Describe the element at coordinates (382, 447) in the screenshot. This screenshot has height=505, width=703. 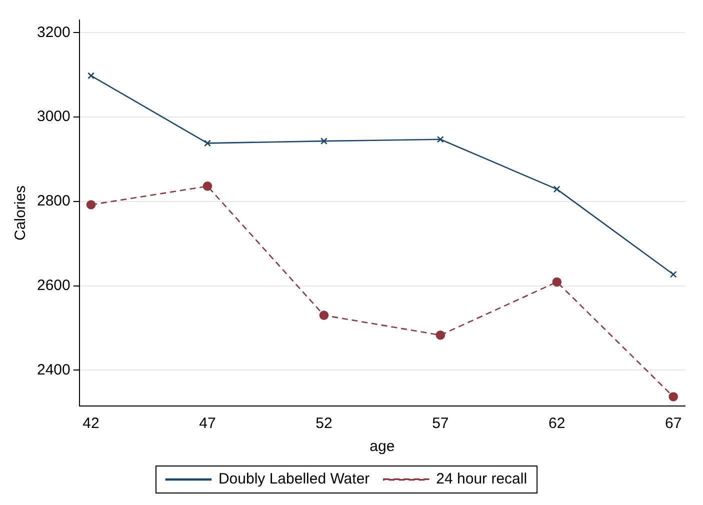
I see `x-axis-title: age` at that location.